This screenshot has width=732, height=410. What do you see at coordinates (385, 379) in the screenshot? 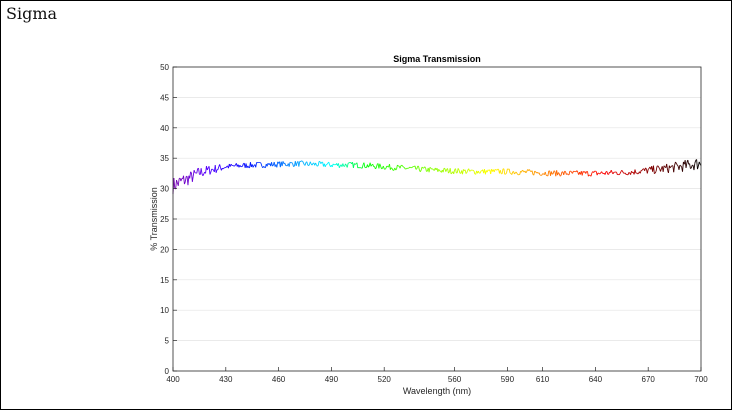
I see `x-tick-label: 520` at bounding box center [385, 379].